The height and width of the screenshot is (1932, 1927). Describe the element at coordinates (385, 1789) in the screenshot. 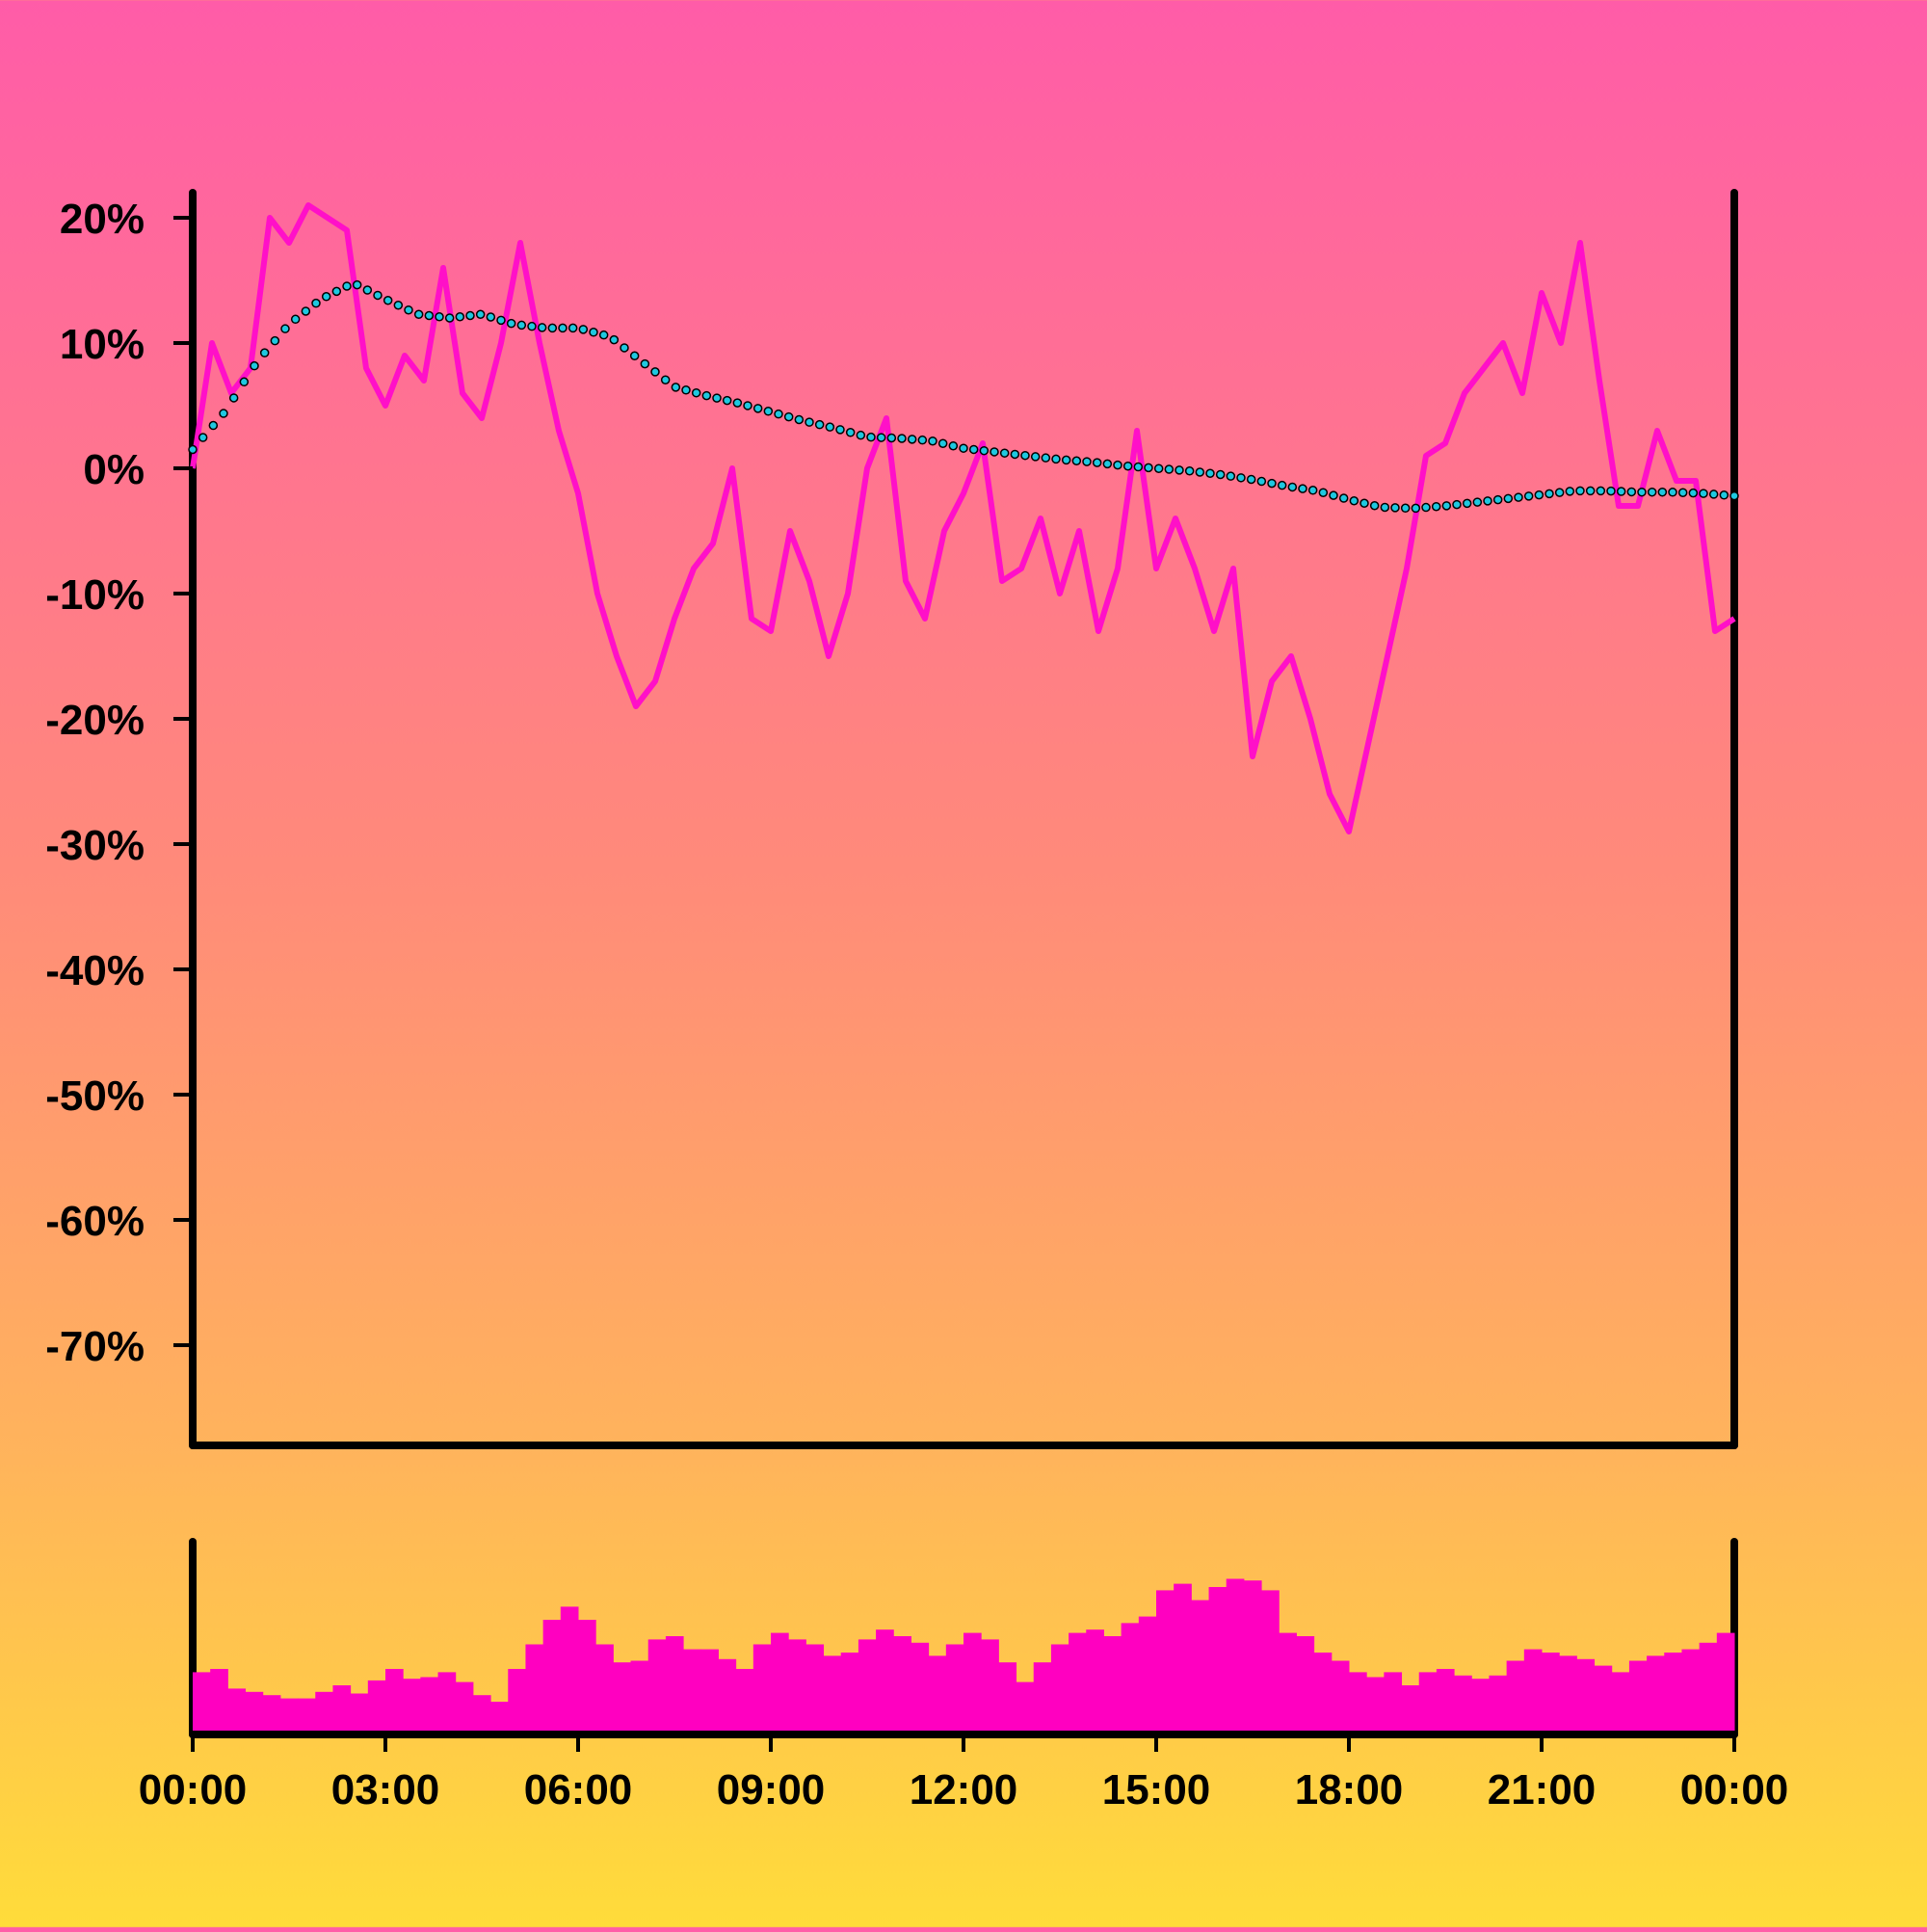

I see `x-tick-label: 03:00` at that location.